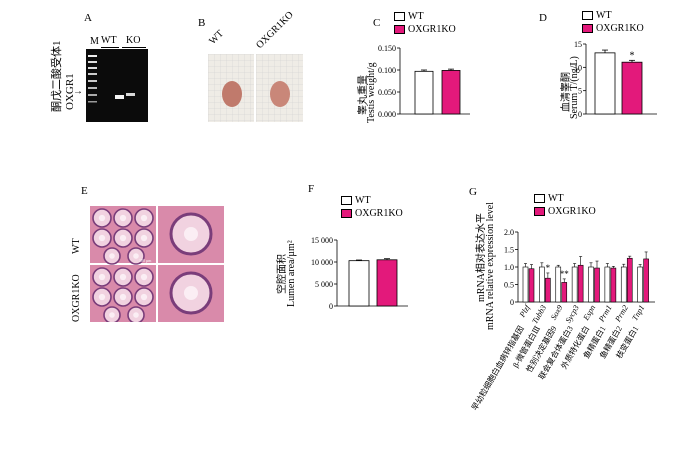  What do you see at coordinates (589, 313) in the screenshot?
I see `category-label: Espn` at bounding box center [589, 313].